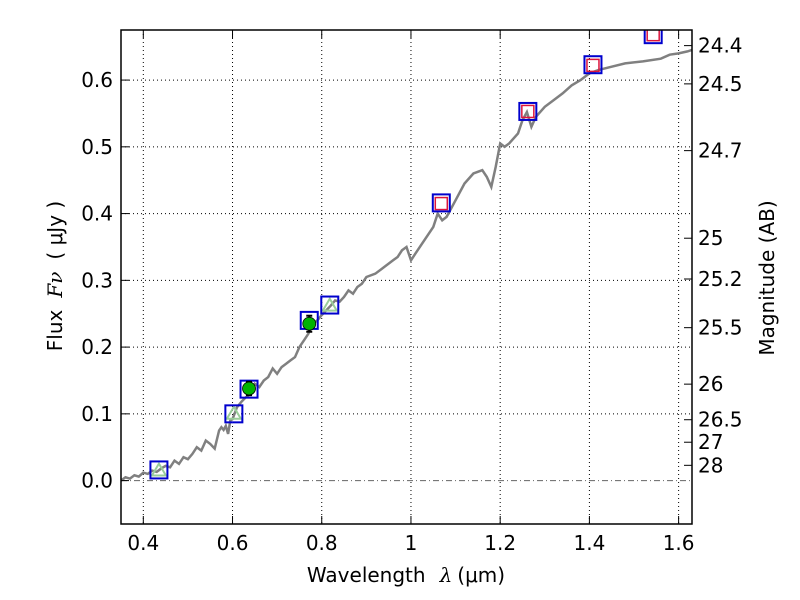  What do you see at coordinates (97, 347) in the screenshot?
I see `y-tick-label: 0.2` at bounding box center [97, 347].